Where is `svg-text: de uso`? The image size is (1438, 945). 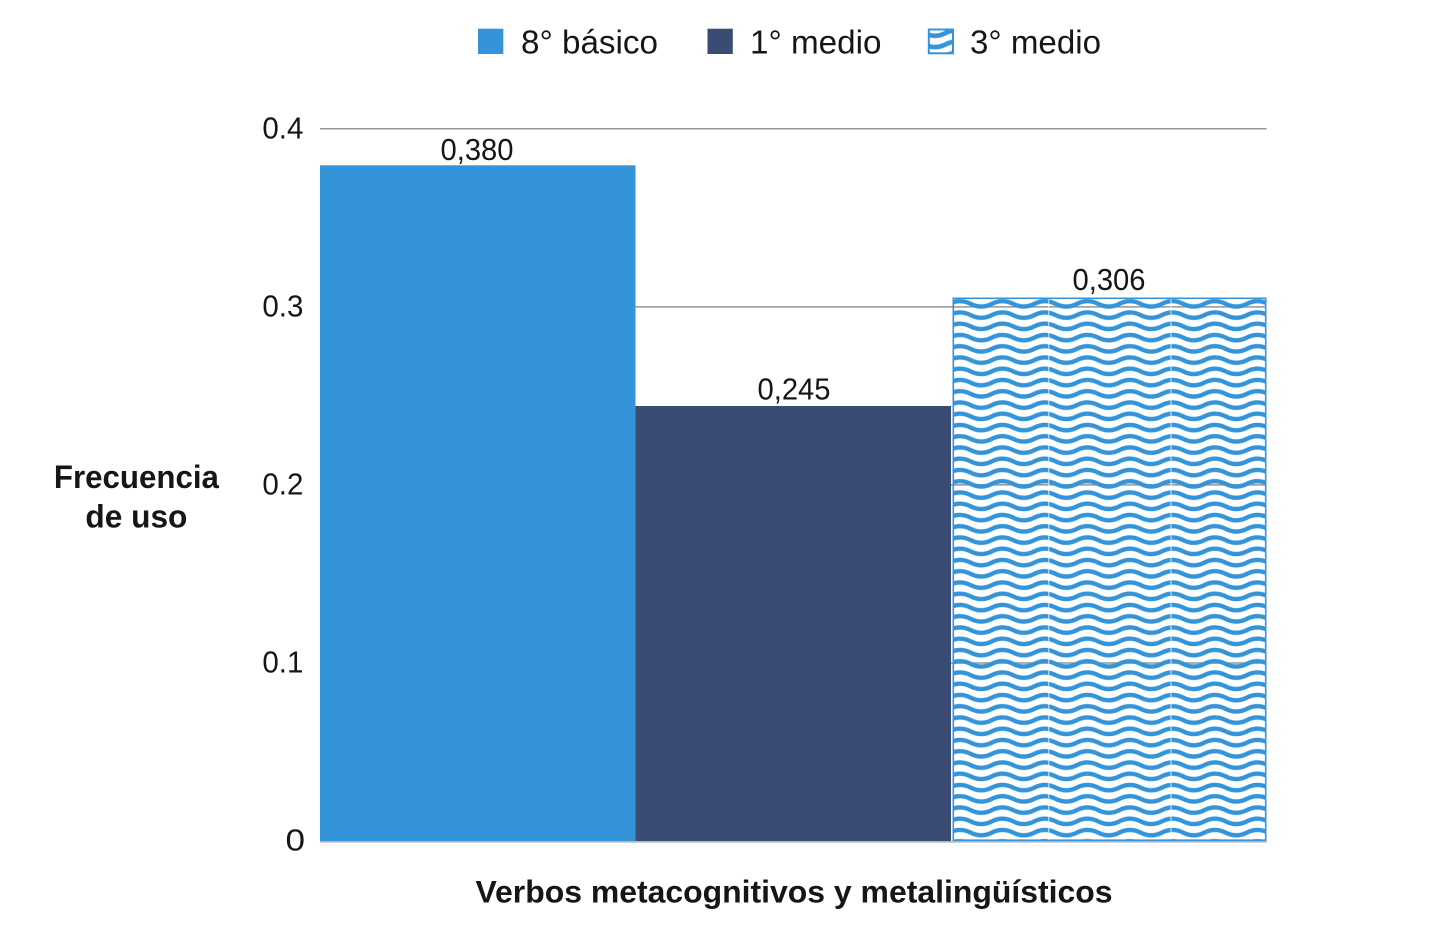 svg-text: de uso is located at coordinates (136, 517).